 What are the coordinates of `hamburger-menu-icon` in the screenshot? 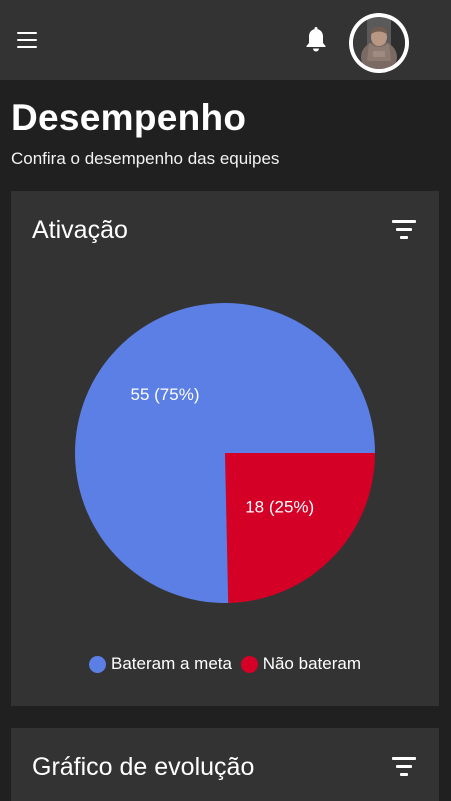 It's located at (27, 40).